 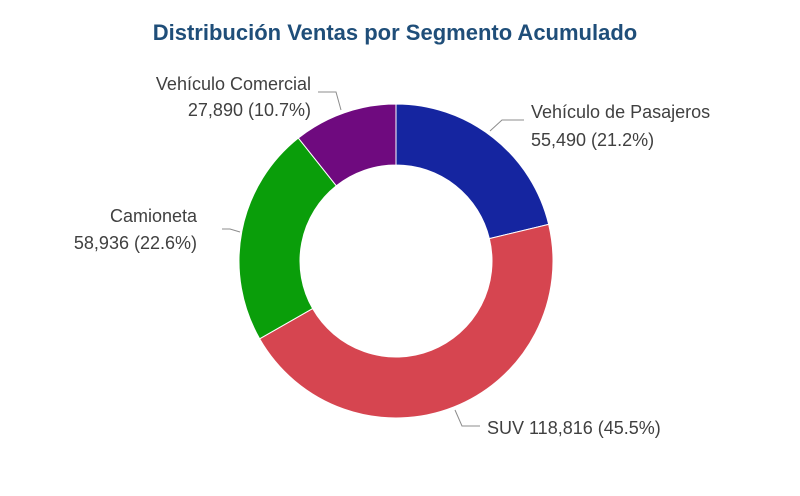 What do you see at coordinates (154, 216) in the screenshot?
I see `slice-label-name-camioneta: Camioneta` at bounding box center [154, 216].